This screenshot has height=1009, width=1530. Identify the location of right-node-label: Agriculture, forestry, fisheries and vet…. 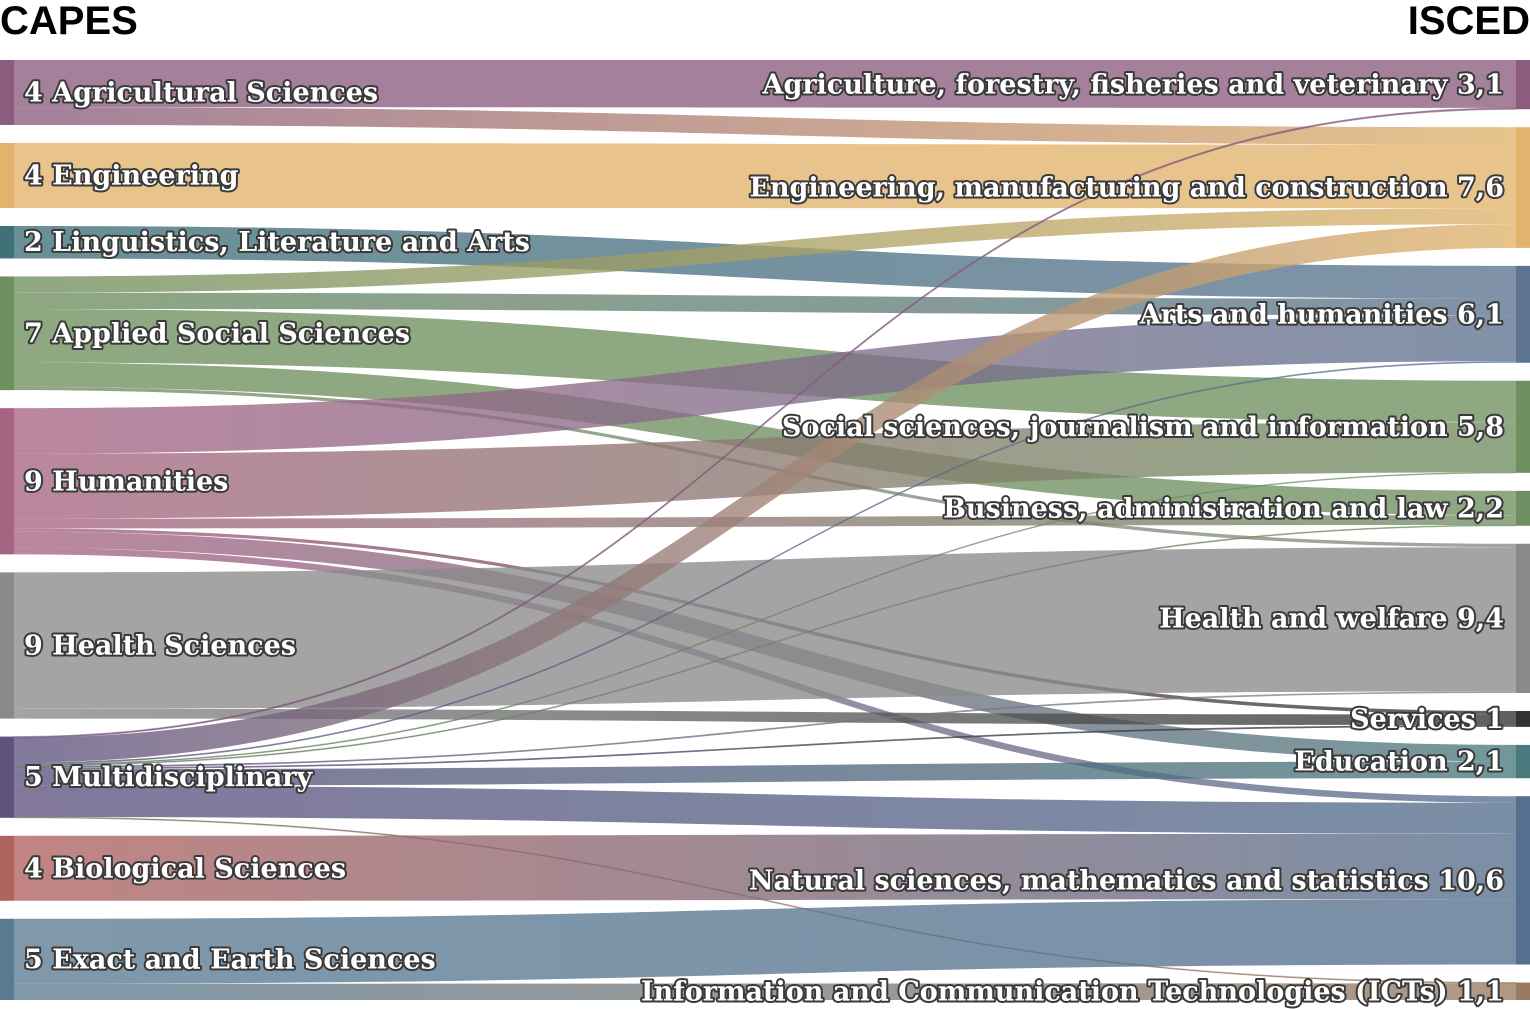
(1133, 85).